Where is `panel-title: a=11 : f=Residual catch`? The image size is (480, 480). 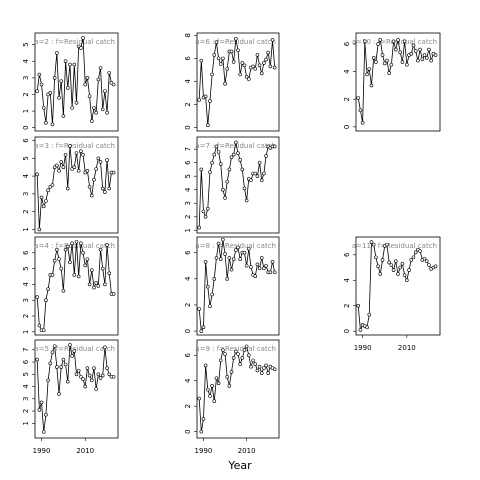 panel-title: a=11 : f=Residual catch is located at coordinates (394, 246).